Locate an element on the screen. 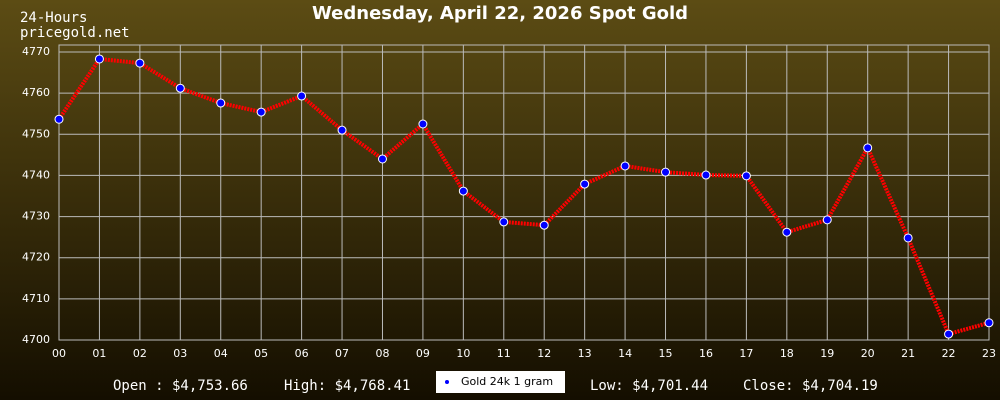 The width and height of the screenshot is (1000, 400). legend-box is located at coordinates (500, 382).